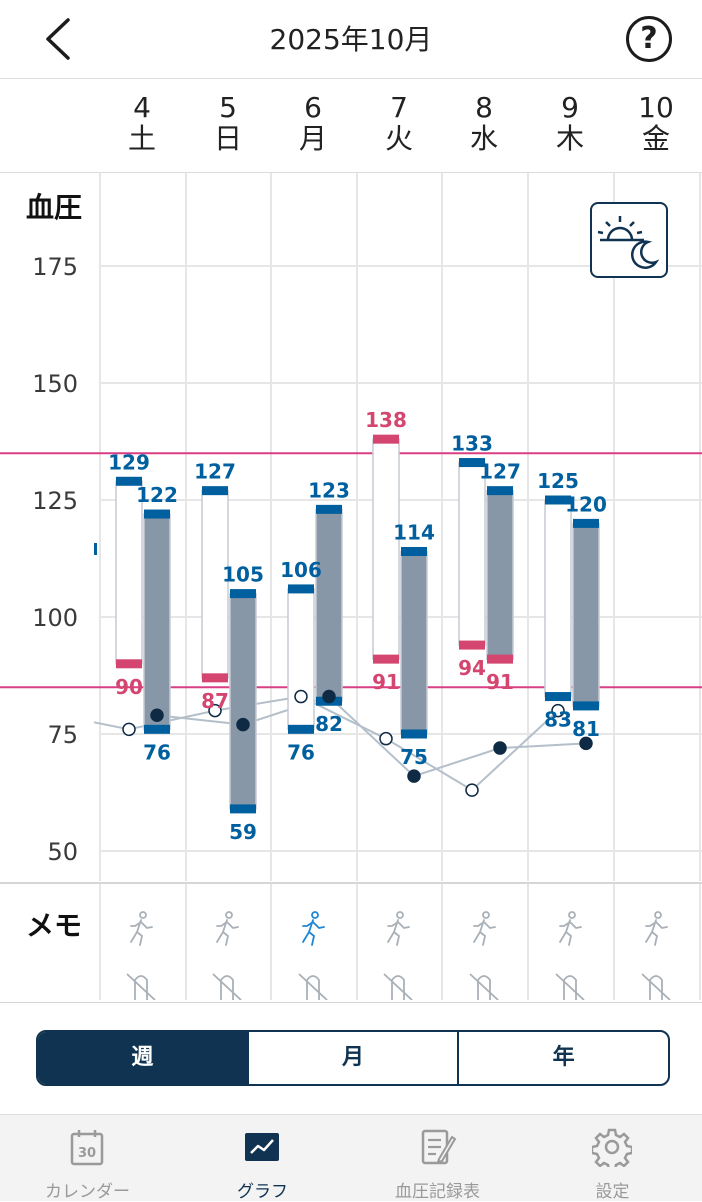  What do you see at coordinates (558, 481) in the screenshot?
I see `value-label: 125` at bounding box center [558, 481].